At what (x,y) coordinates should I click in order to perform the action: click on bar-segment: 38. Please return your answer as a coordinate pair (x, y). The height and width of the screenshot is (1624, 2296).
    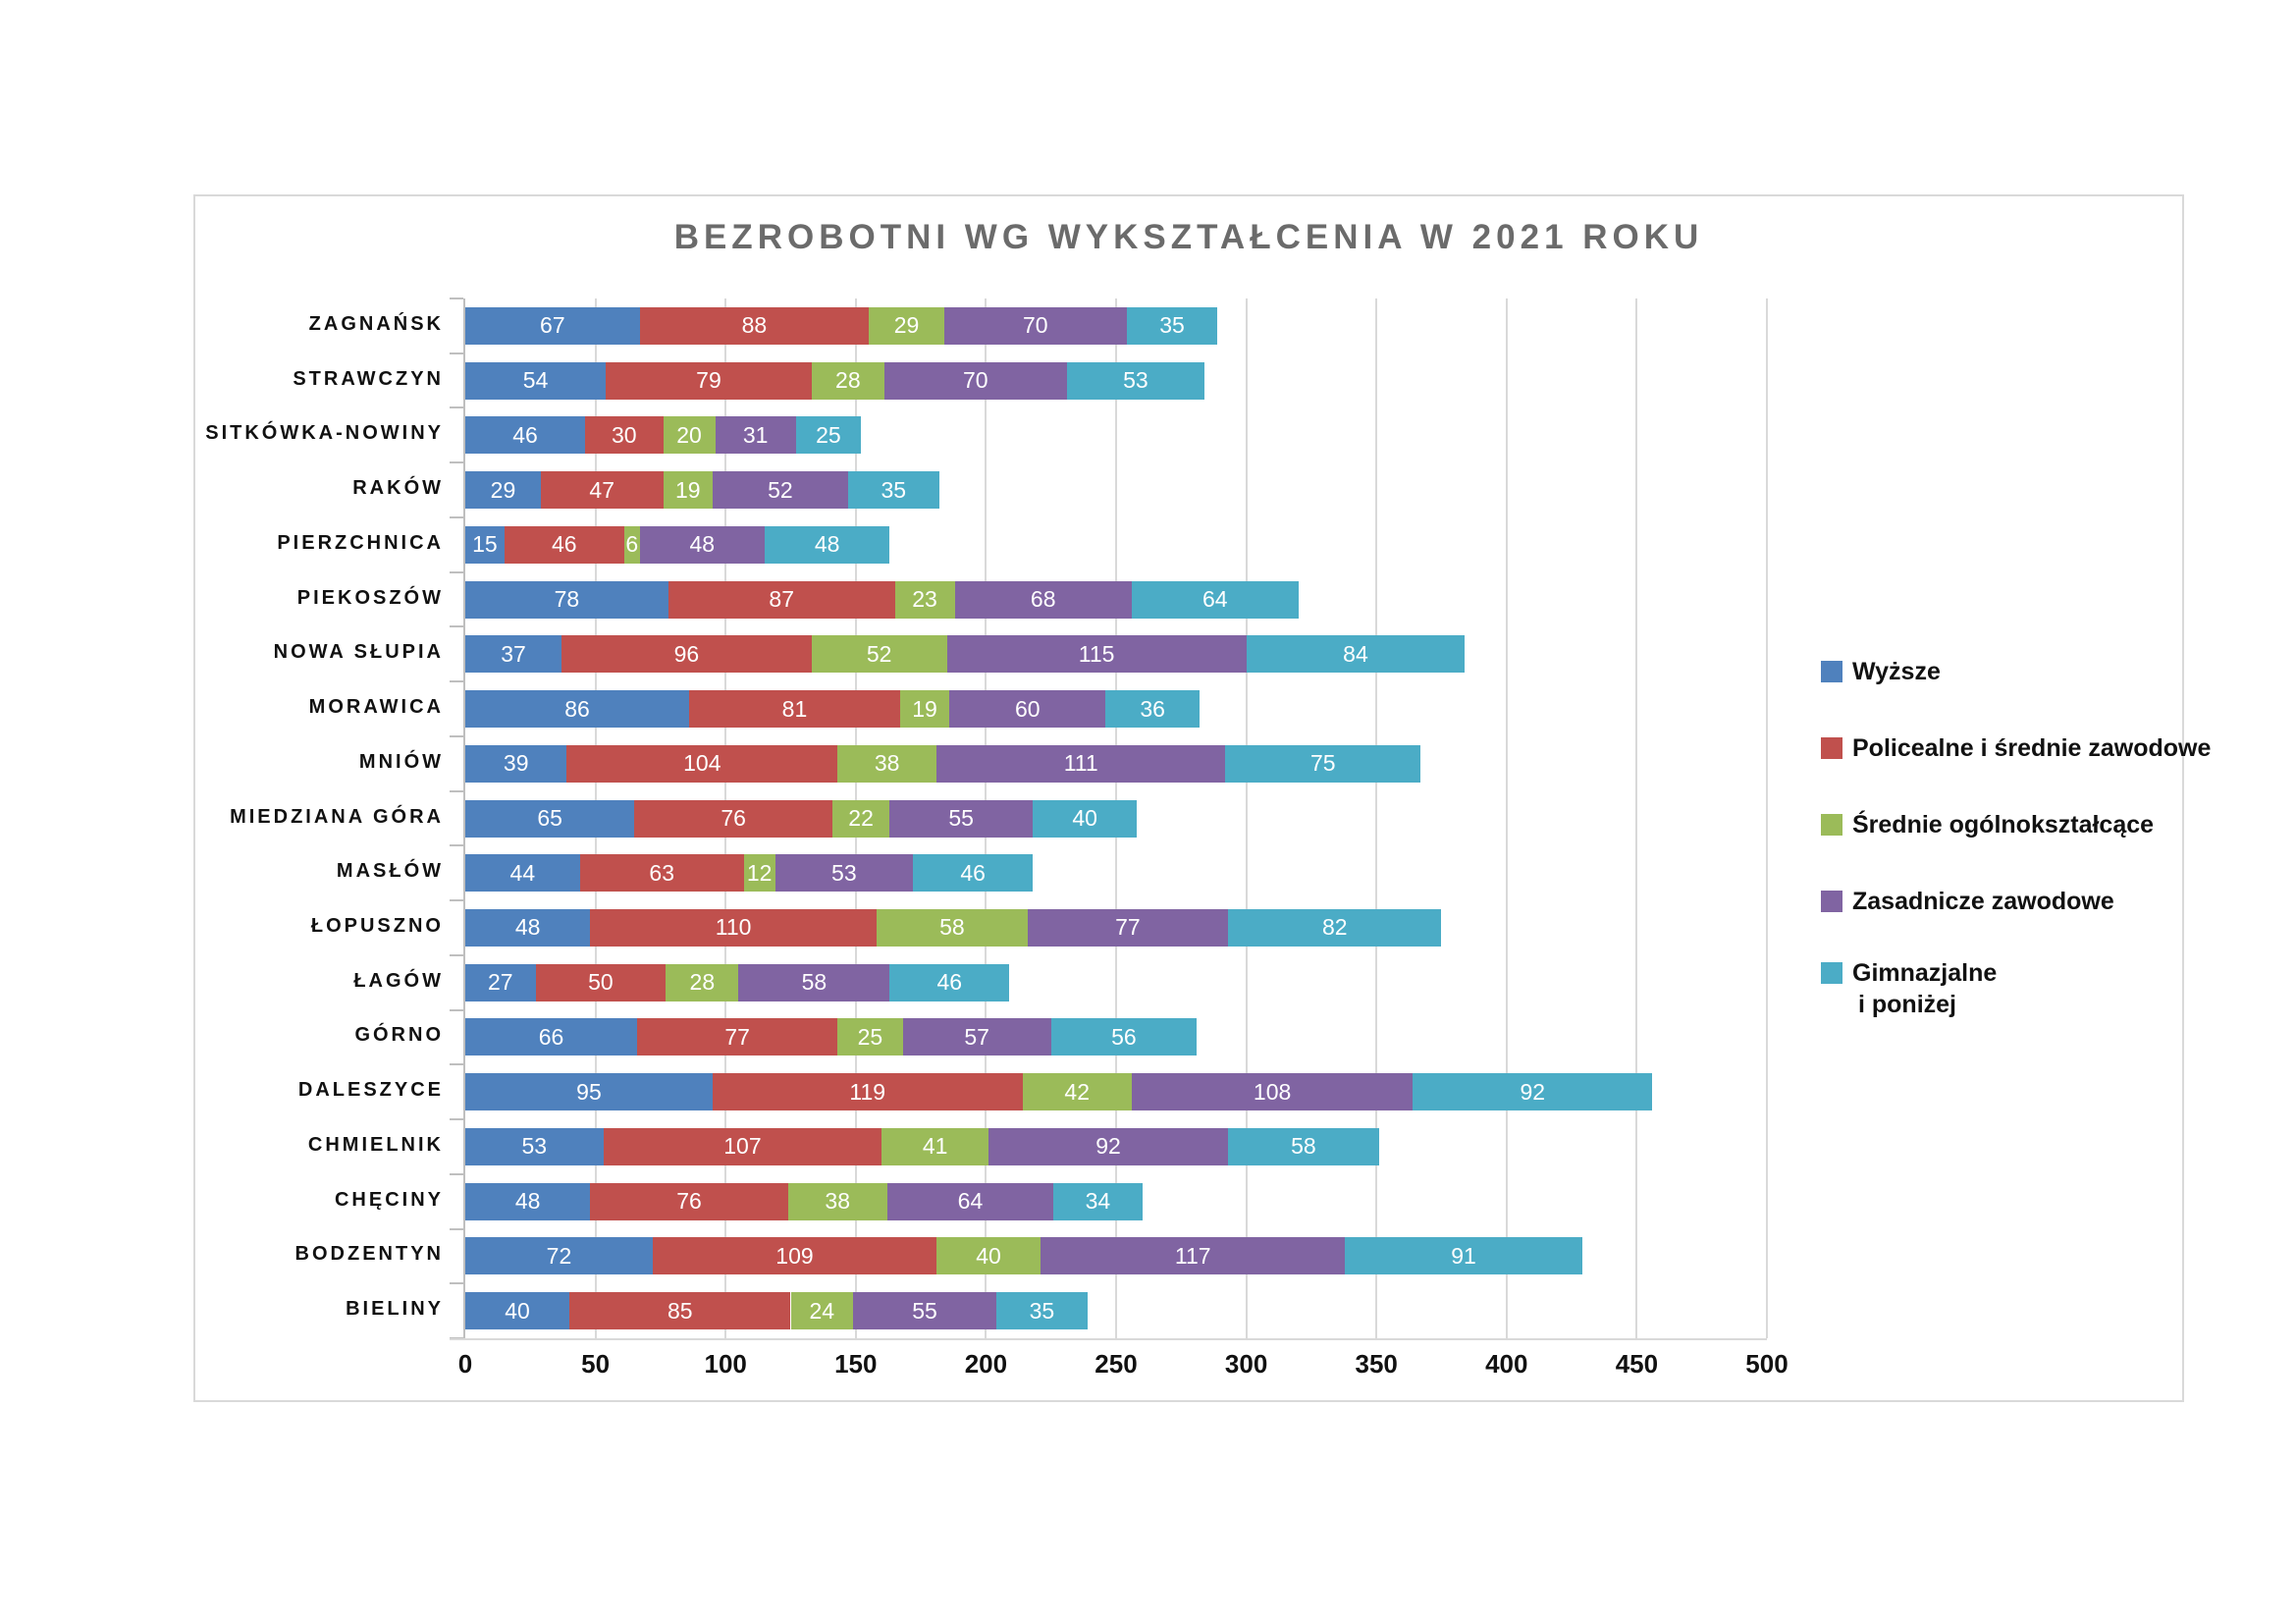
    Looking at the image, I should click on (837, 1201).